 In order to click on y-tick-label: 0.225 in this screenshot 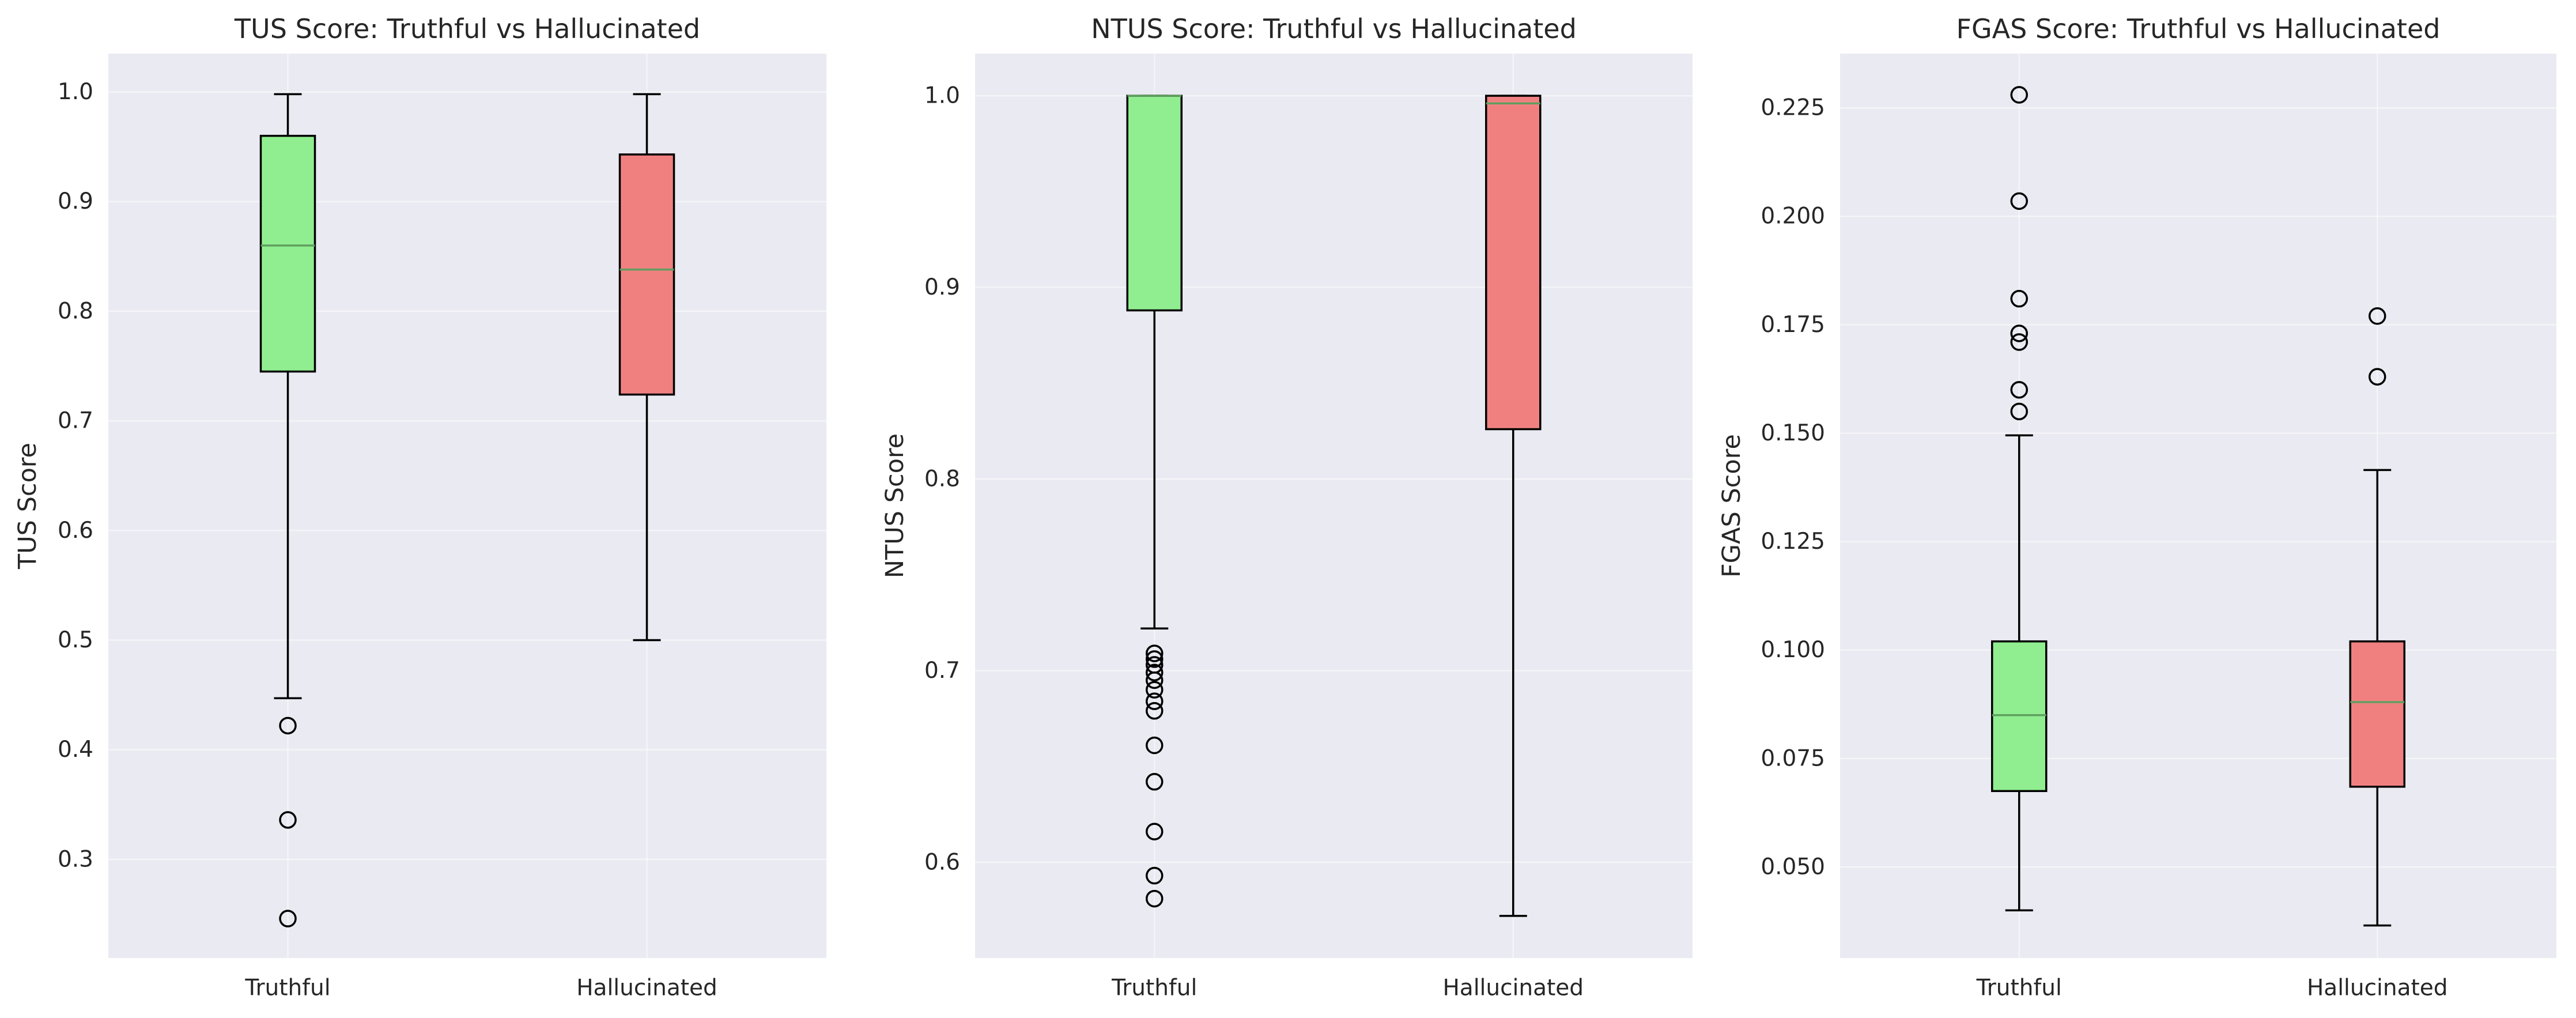, I will do `click(1793, 108)`.